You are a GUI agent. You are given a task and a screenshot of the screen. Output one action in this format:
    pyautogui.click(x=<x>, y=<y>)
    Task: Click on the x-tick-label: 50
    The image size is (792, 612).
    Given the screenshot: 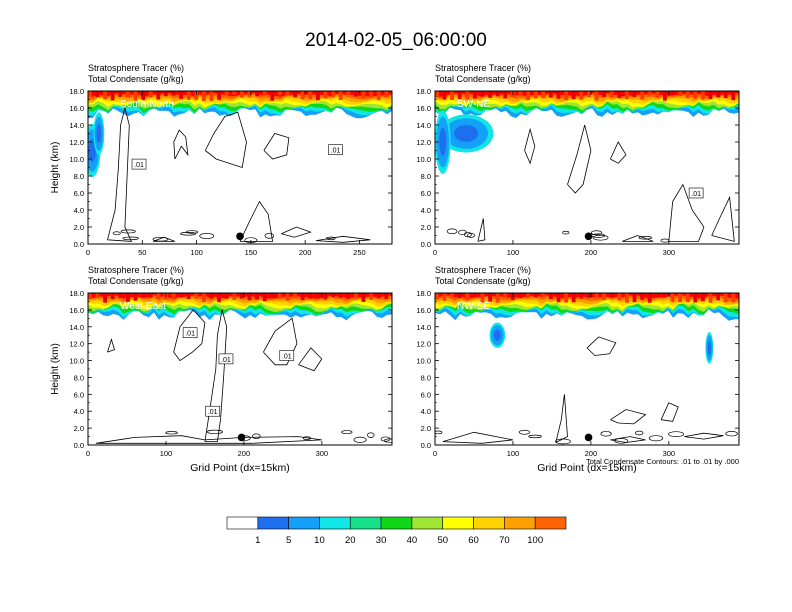 What is the action you would take?
    pyautogui.click(x=142, y=252)
    